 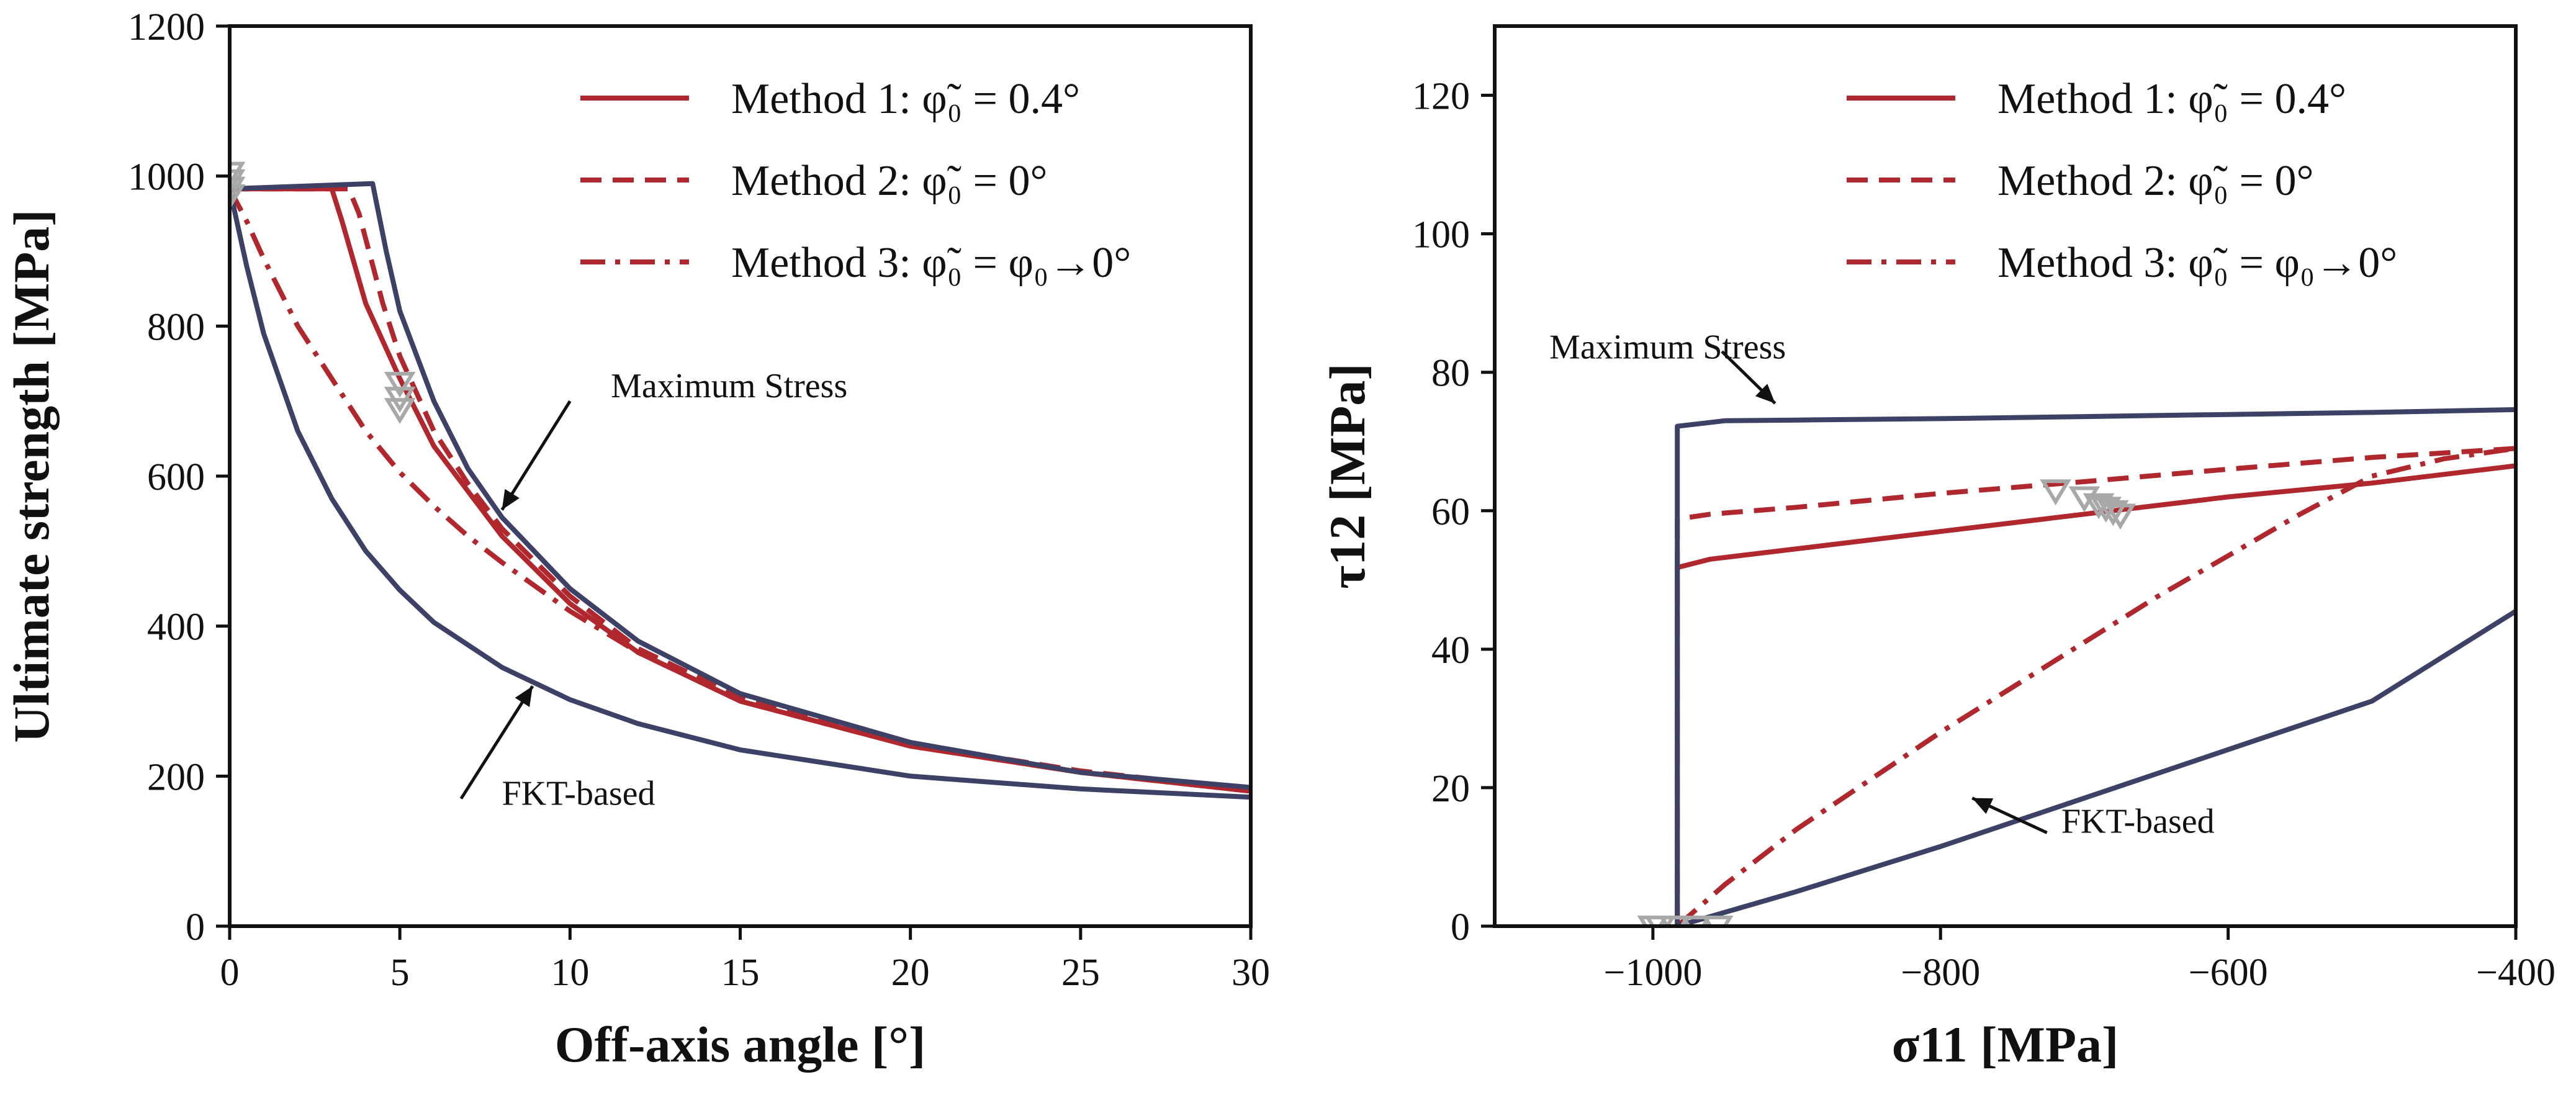 I want to click on x-tick-label: 0, so click(x=230, y=973).